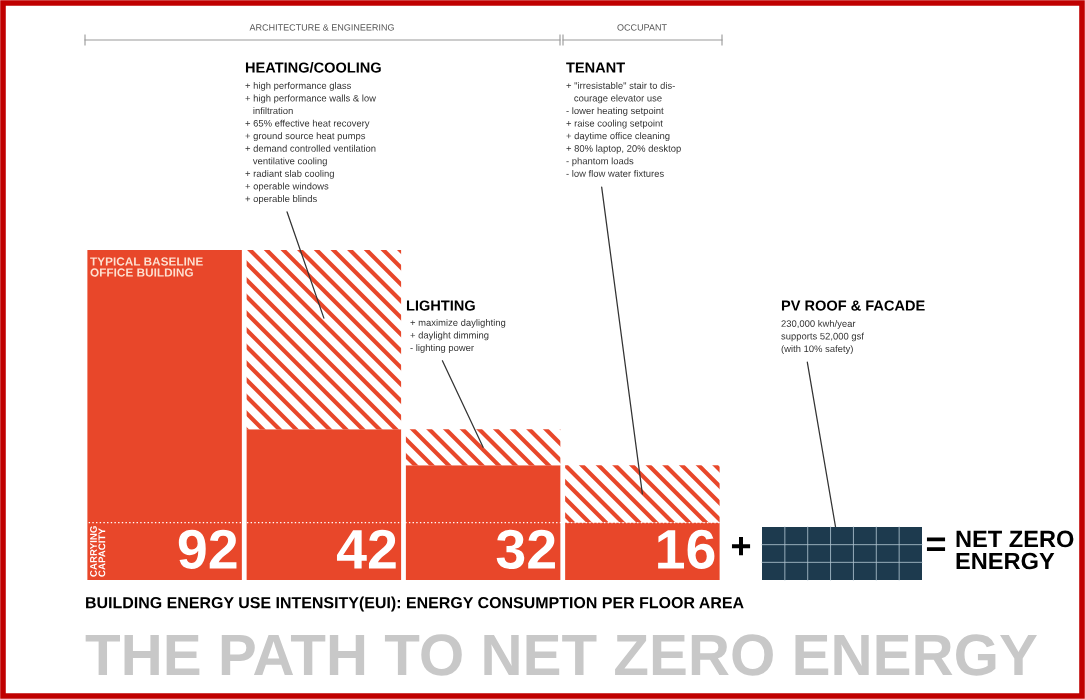 This screenshot has width=1085, height=699. Describe the element at coordinates (366, 549) in the screenshot. I see `data-label: 42` at that location.